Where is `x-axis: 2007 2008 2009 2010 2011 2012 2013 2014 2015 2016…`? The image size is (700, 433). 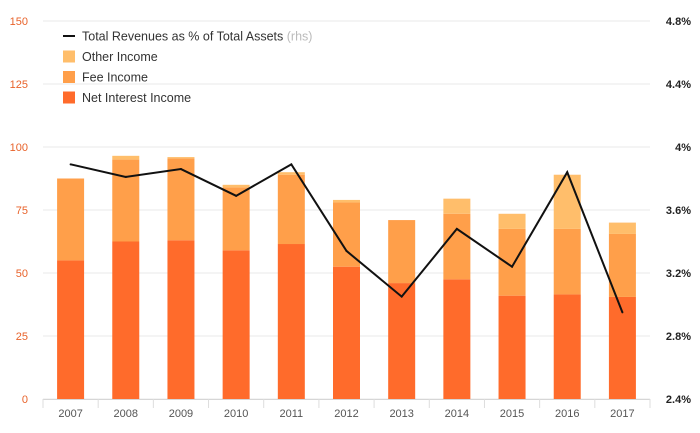
x-axis: 2007 2008 2009 2010 2011 2012 2013 2014 2015 2016… is located at coordinates (346, 409).